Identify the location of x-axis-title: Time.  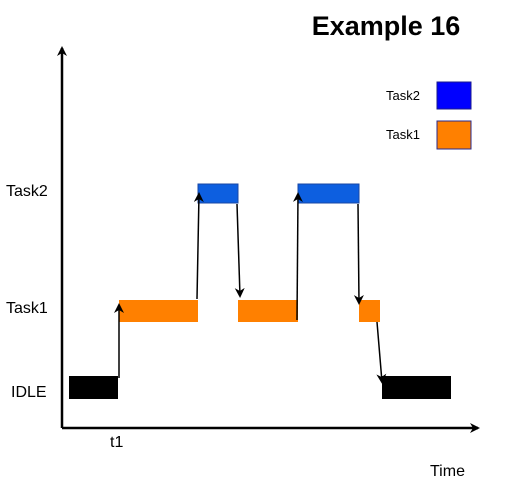
(447, 471).